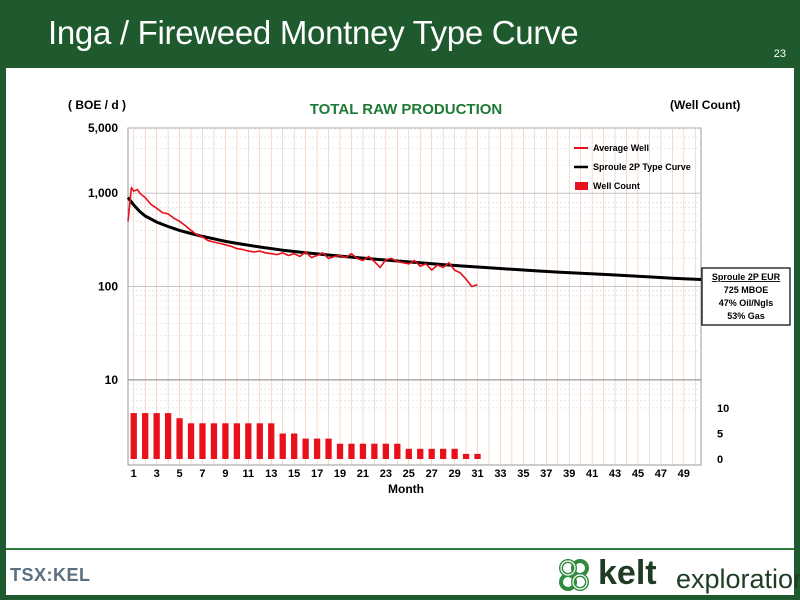 This screenshot has height=600, width=800. Describe the element at coordinates (746, 303) in the screenshot. I see `eur-annotation-line-3: 47% Oil/Ngls` at that location.